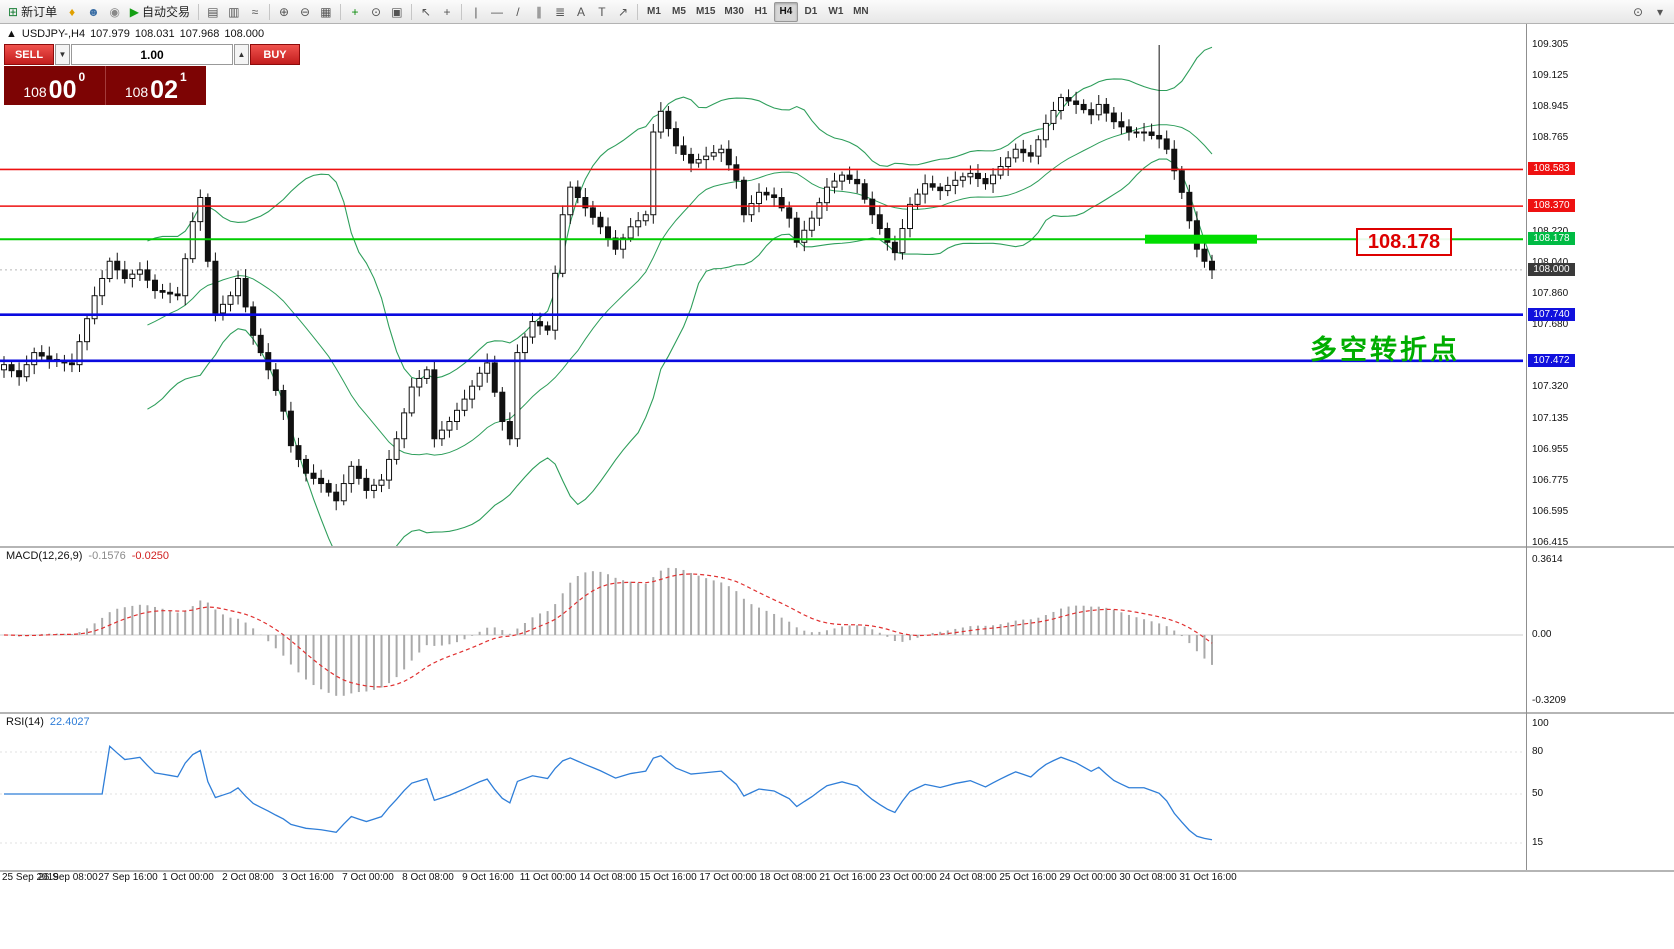  I want to click on macd-signal-value: -0.0250, so click(150, 556).